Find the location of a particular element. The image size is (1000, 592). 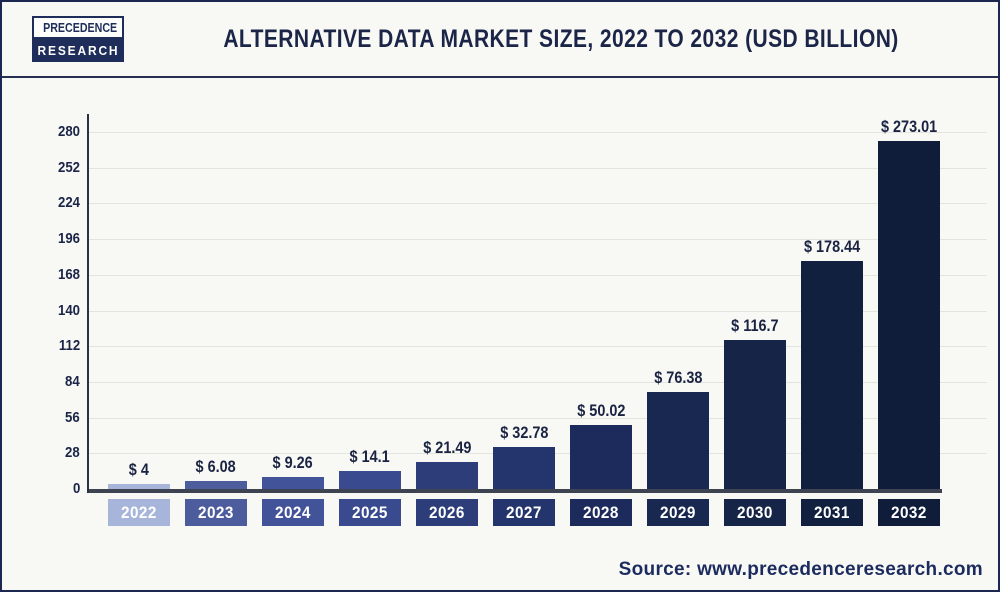

y-tick-label: 56 is located at coordinates (72, 417).